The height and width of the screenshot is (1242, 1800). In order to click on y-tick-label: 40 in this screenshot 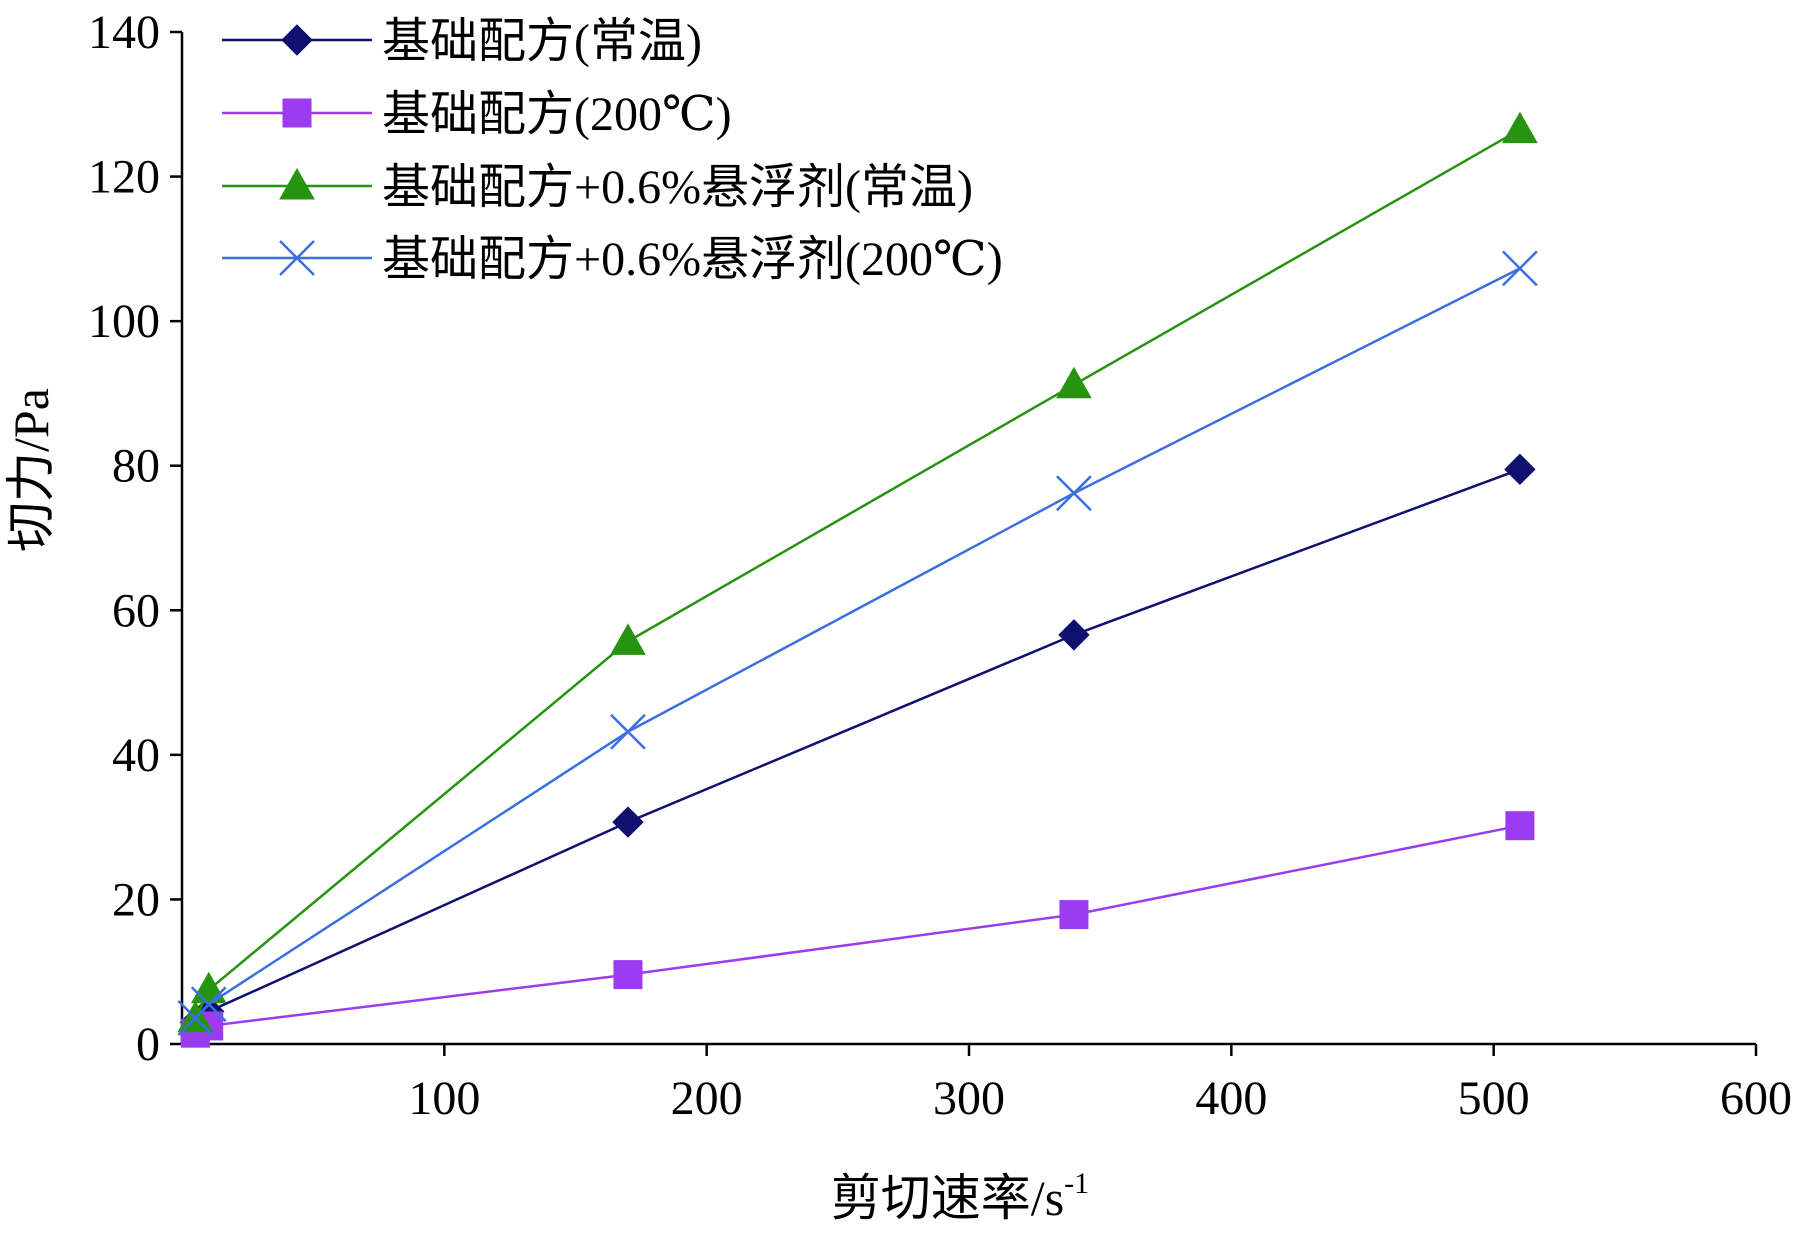, I will do `click(136, 755)`.